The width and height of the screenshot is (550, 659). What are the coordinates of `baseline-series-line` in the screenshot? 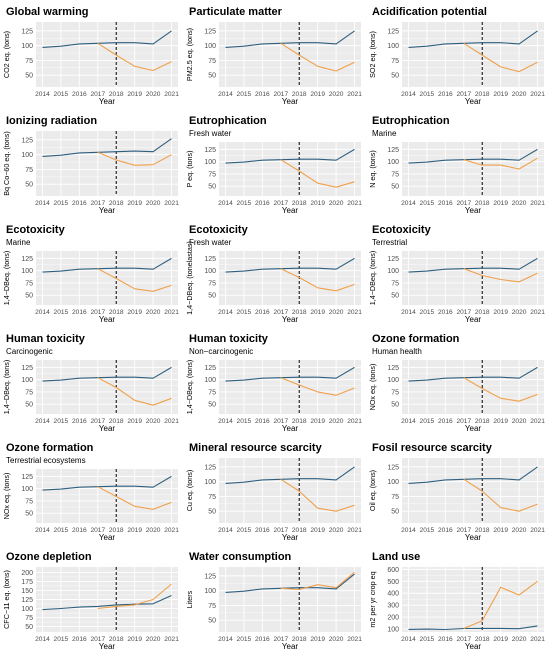 It's located at (290, 475).